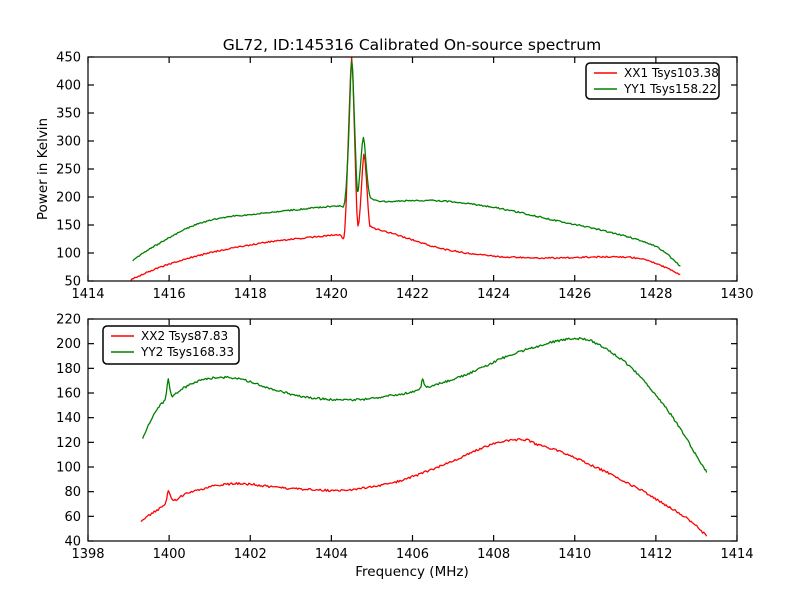  I want to click on x-tick-label: 1416, so click(169, 294).